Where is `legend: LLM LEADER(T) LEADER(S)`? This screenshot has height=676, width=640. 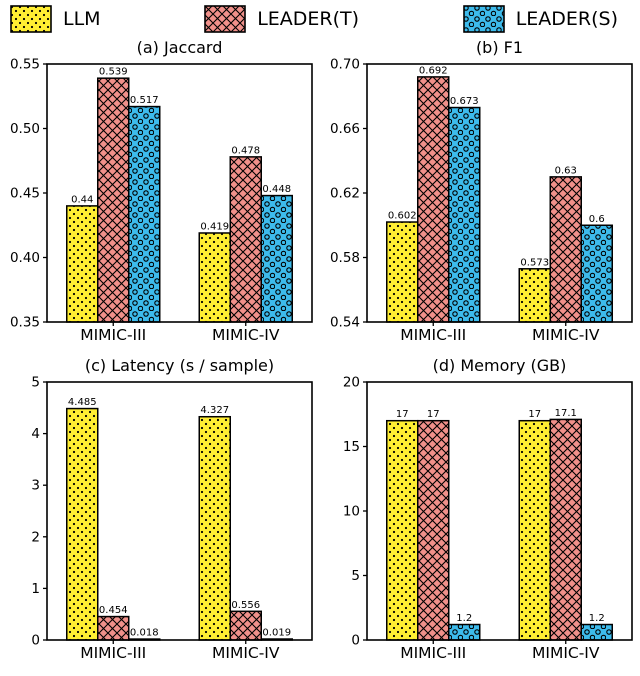
legend: LLM LEADER(T) LEADER(S) is located at coordinates (320, 18).